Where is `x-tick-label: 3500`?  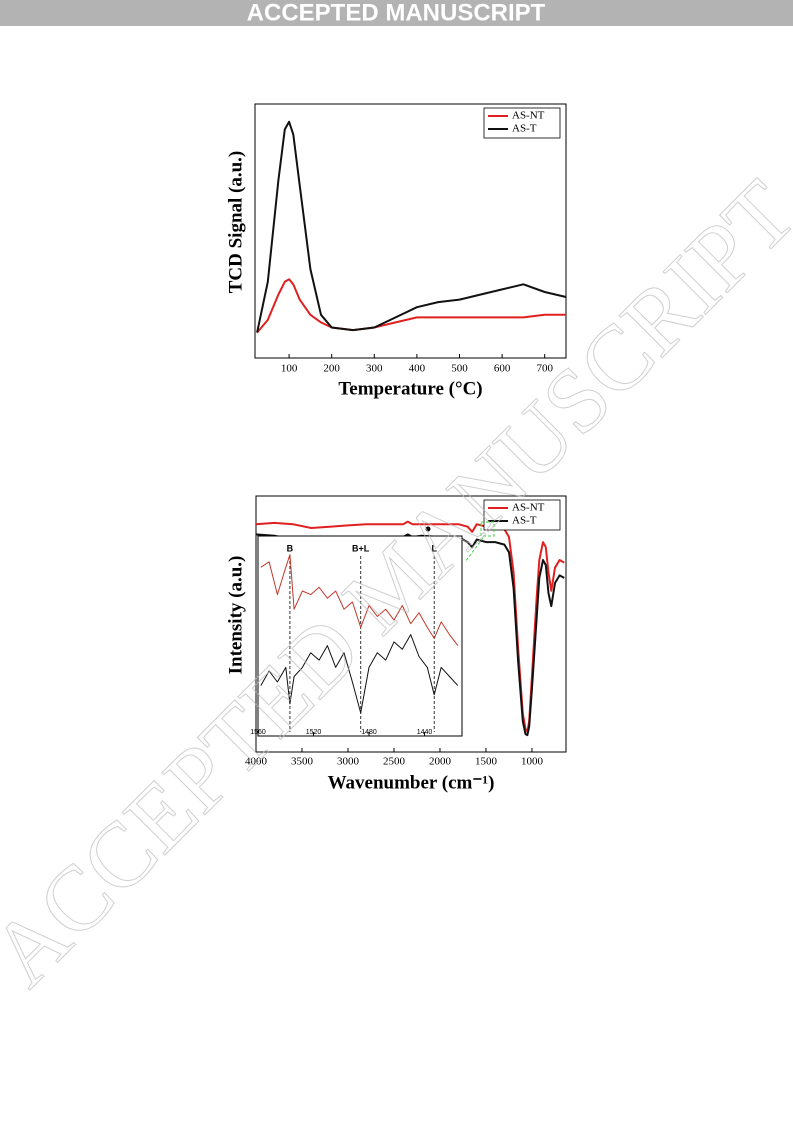 x-tick-label: 3500 is located at coordinates (302, 762).